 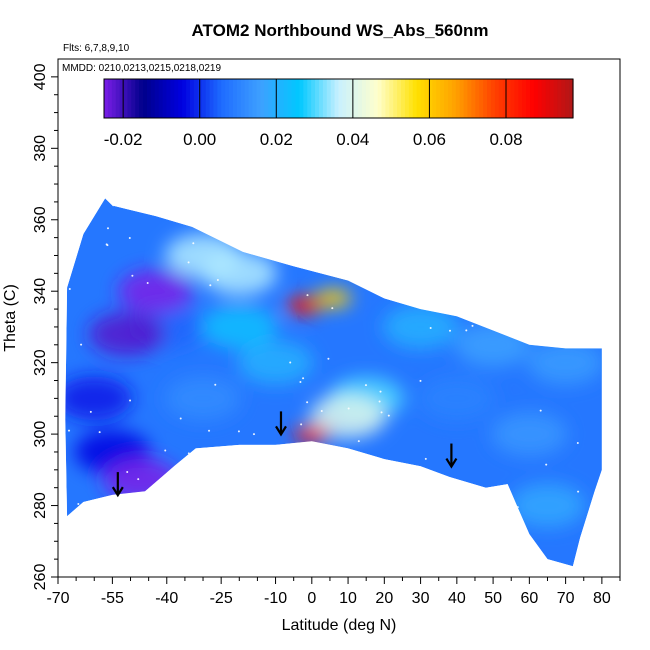 I want to click on down-arrow, so click(x=281, y=424).